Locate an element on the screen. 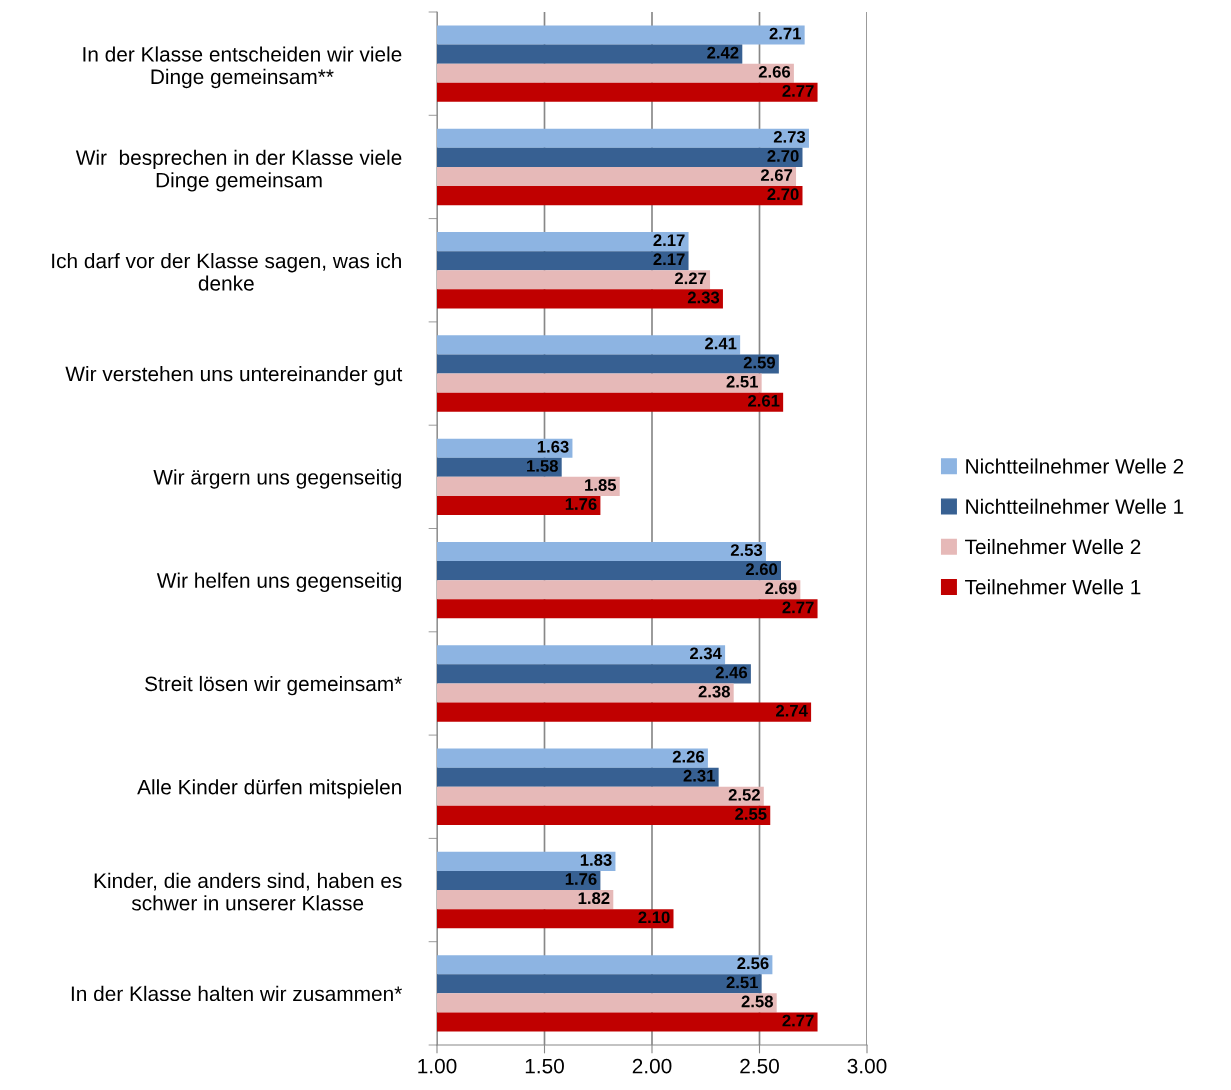 The image size is (1231, 1090). data-label: 2.33 is located at coordinates (703, 297).